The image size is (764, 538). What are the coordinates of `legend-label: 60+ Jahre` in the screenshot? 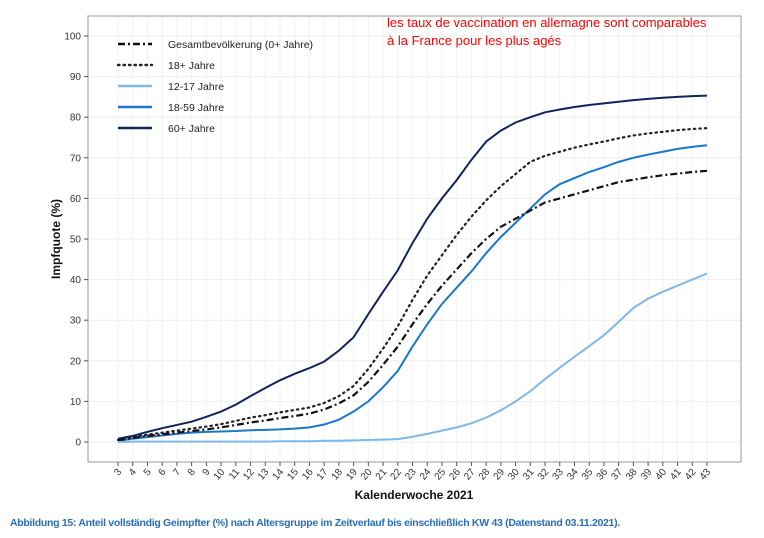 It's located at (191, 129).